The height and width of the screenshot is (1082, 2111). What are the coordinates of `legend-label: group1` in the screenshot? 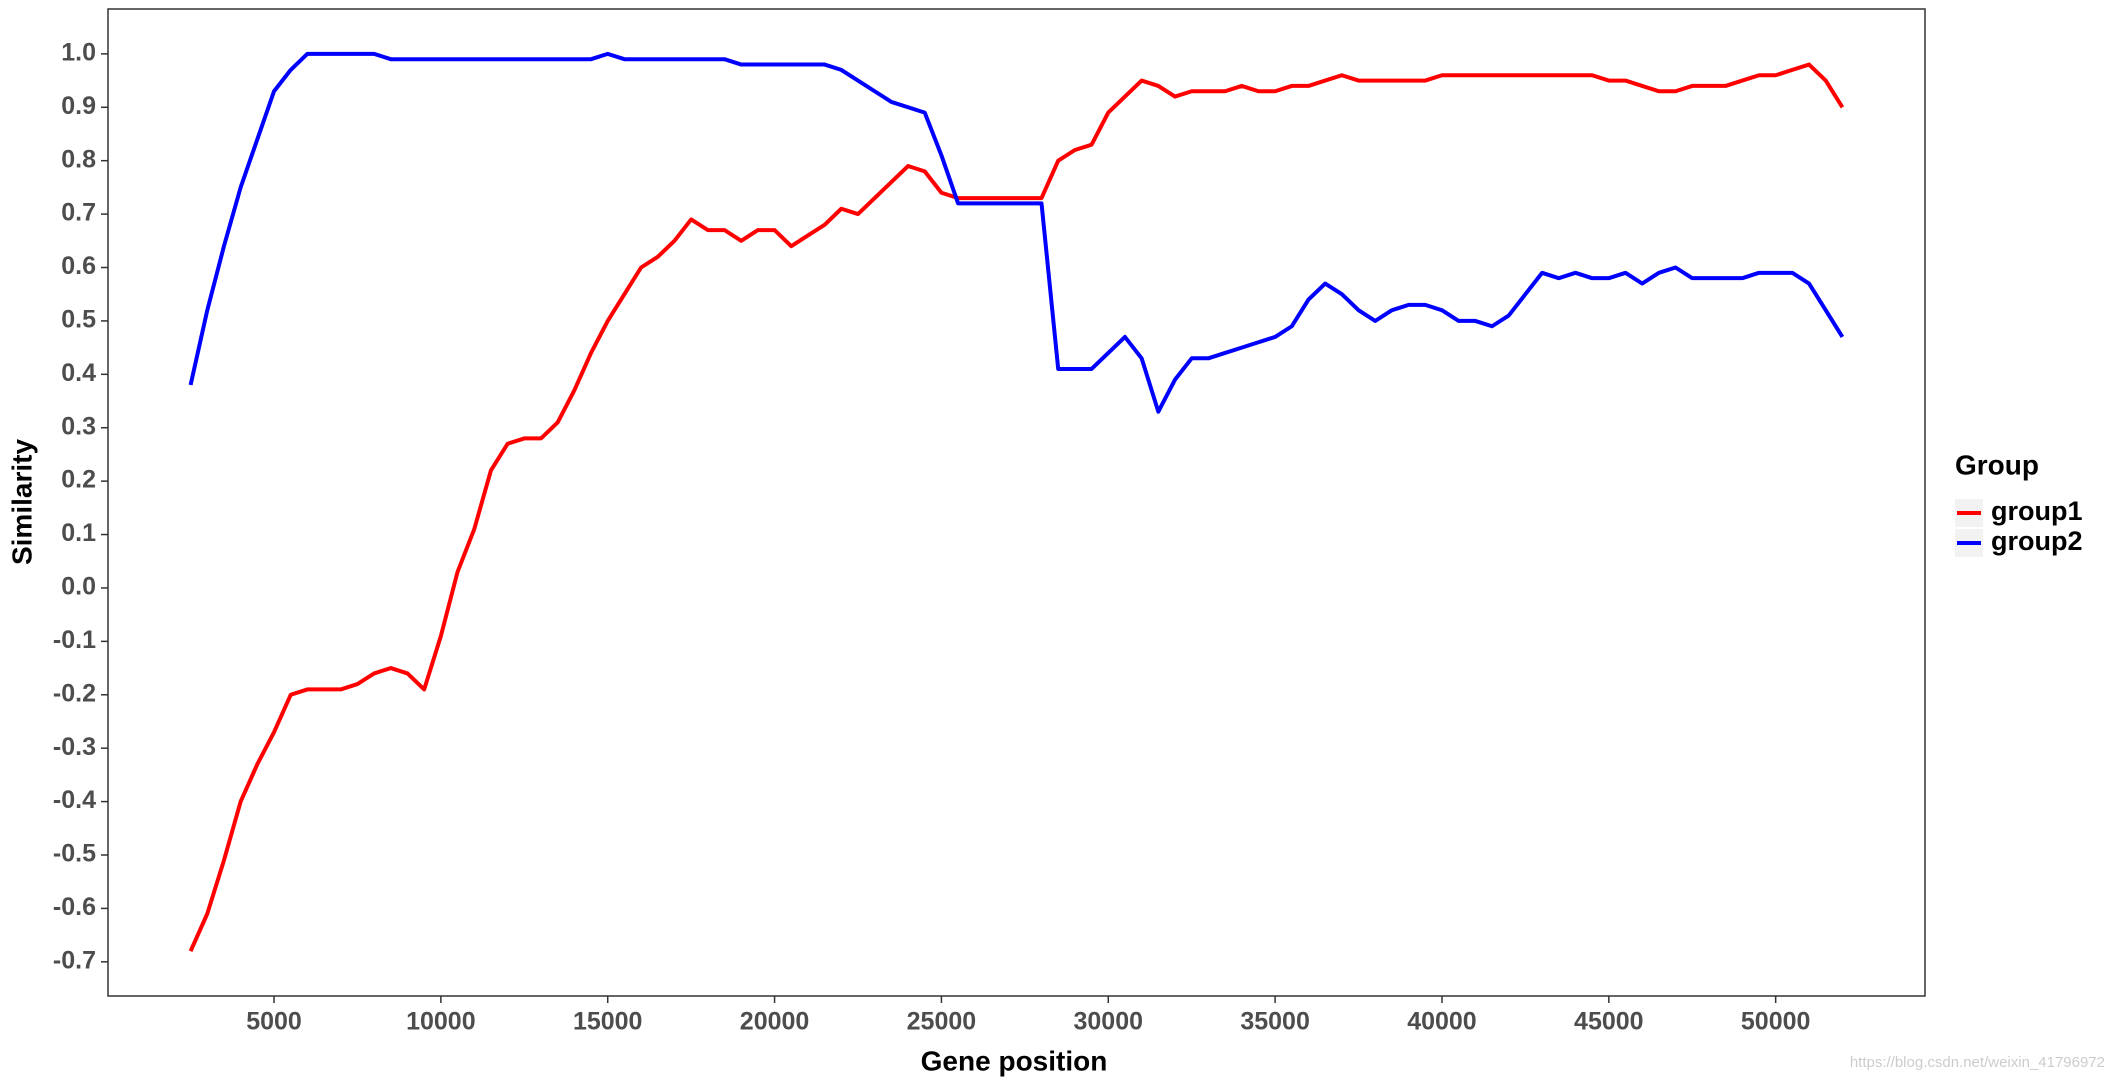 It's located at (2037, 511).